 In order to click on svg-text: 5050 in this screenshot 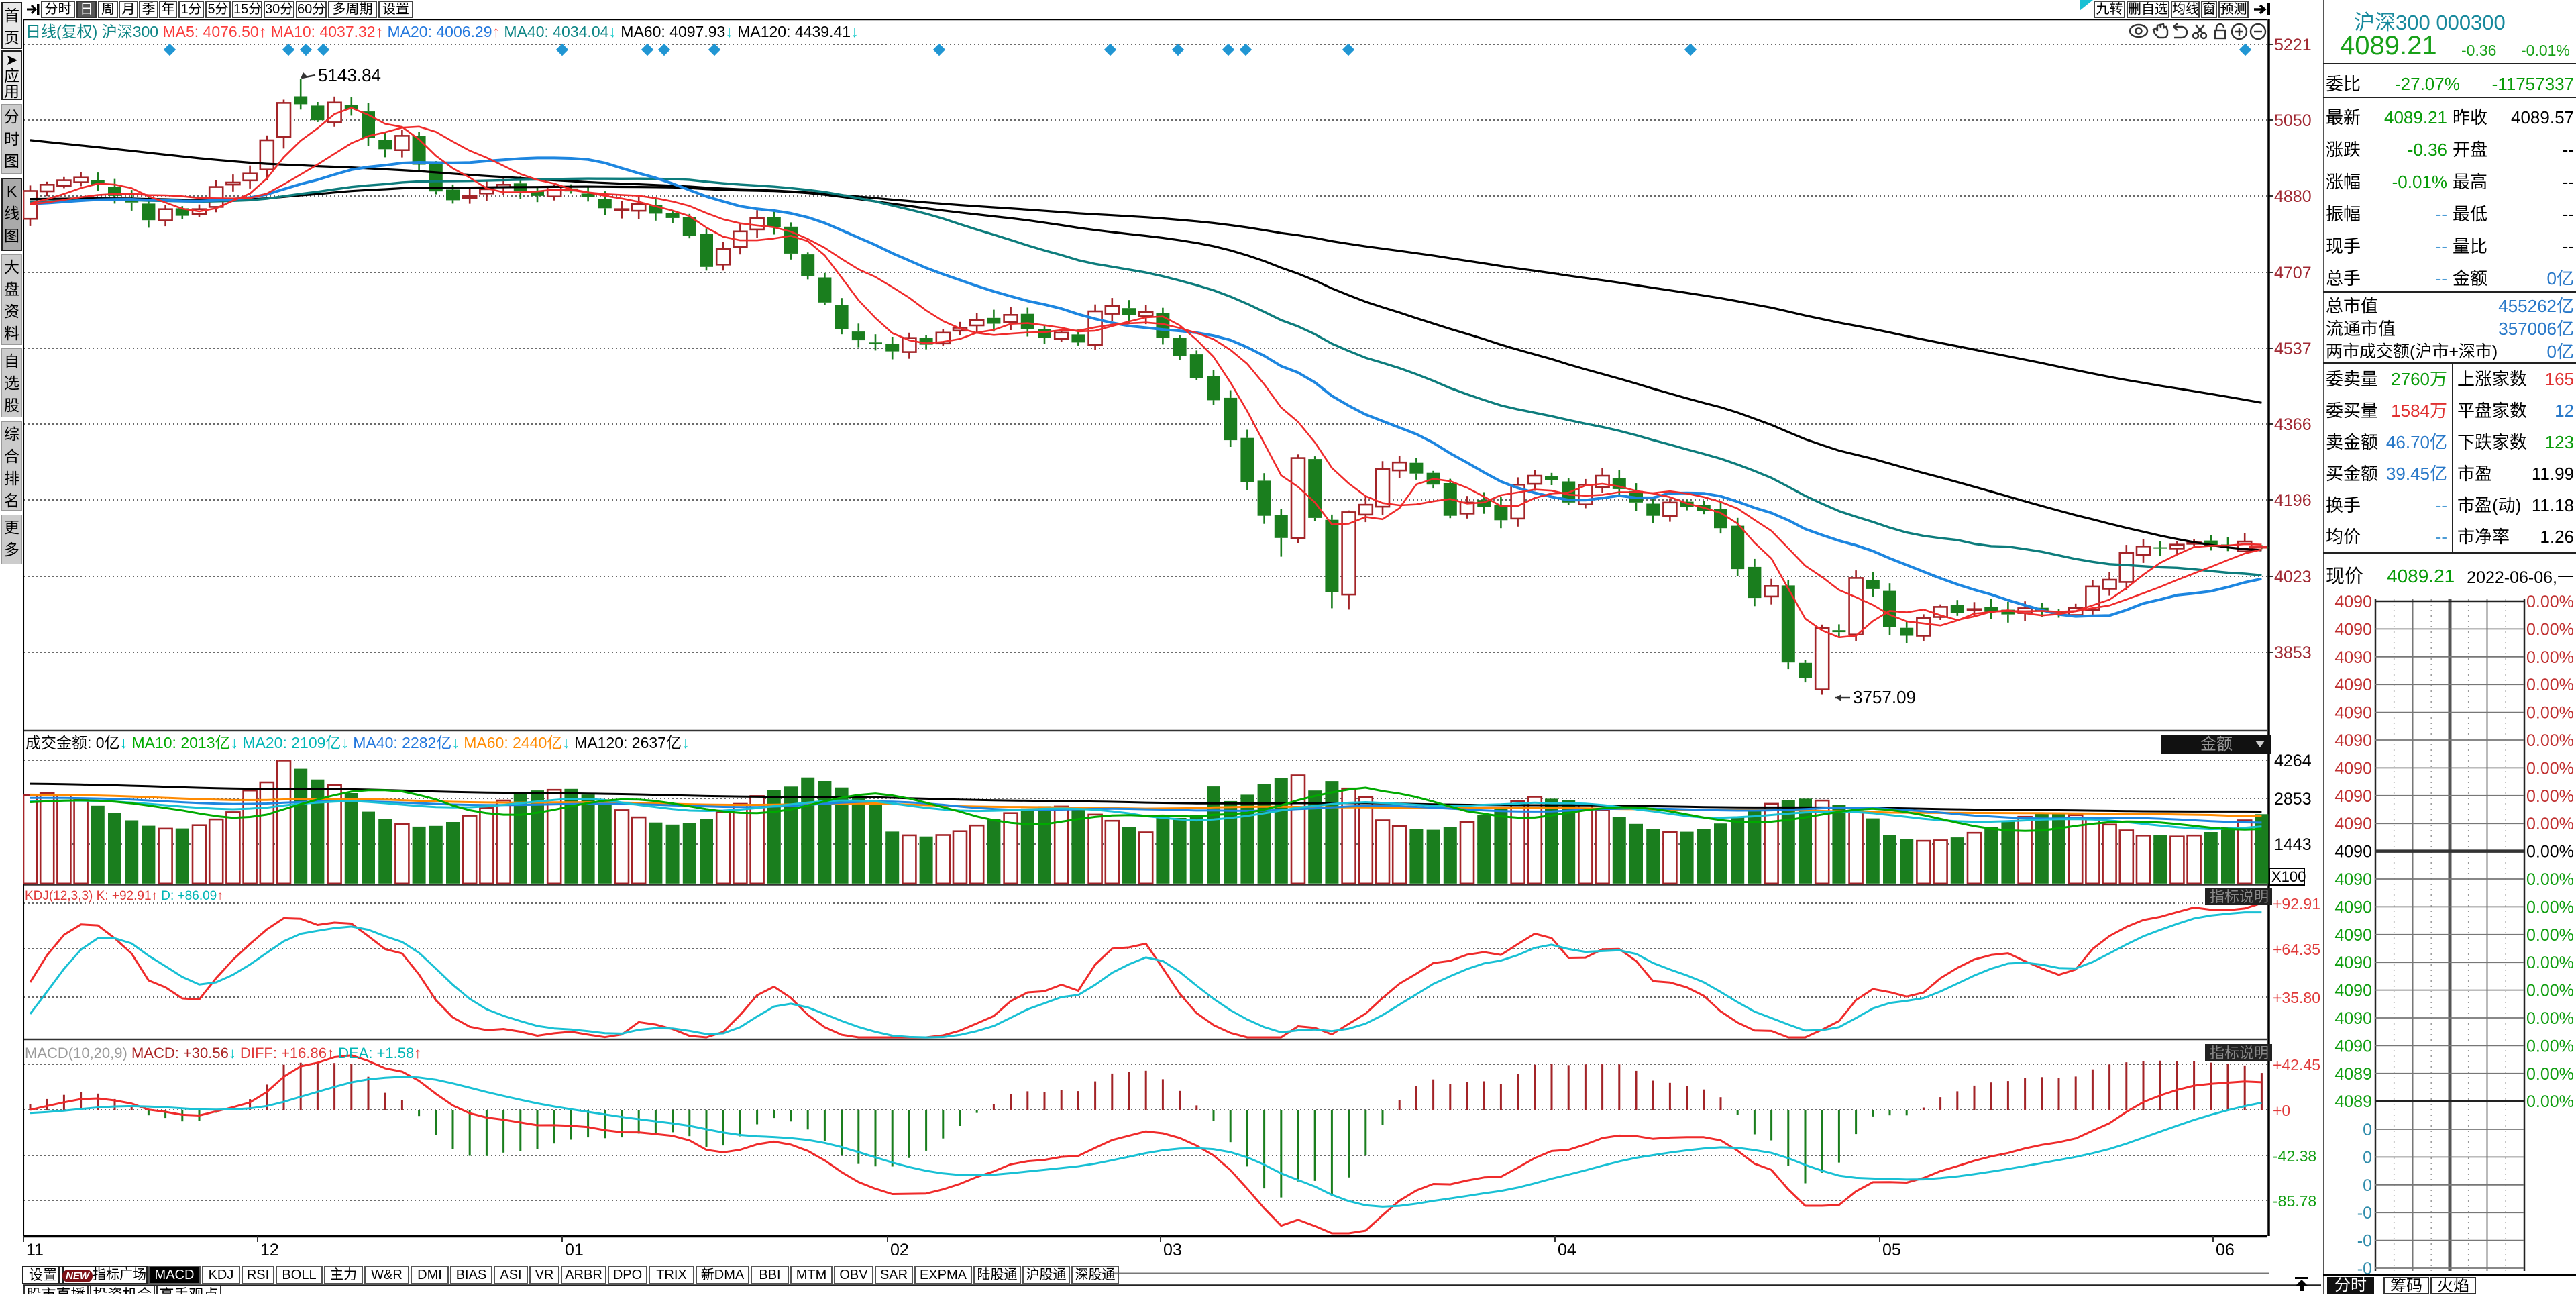, I will do `click(2293, 120)`.